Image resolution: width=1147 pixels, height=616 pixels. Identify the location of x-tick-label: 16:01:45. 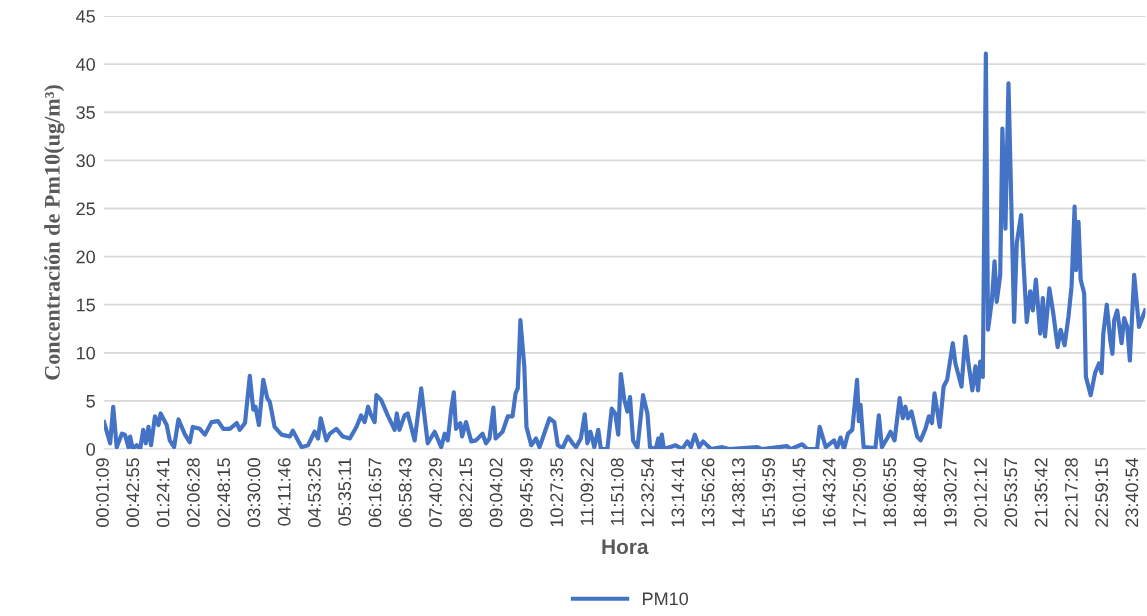
(799, 492).